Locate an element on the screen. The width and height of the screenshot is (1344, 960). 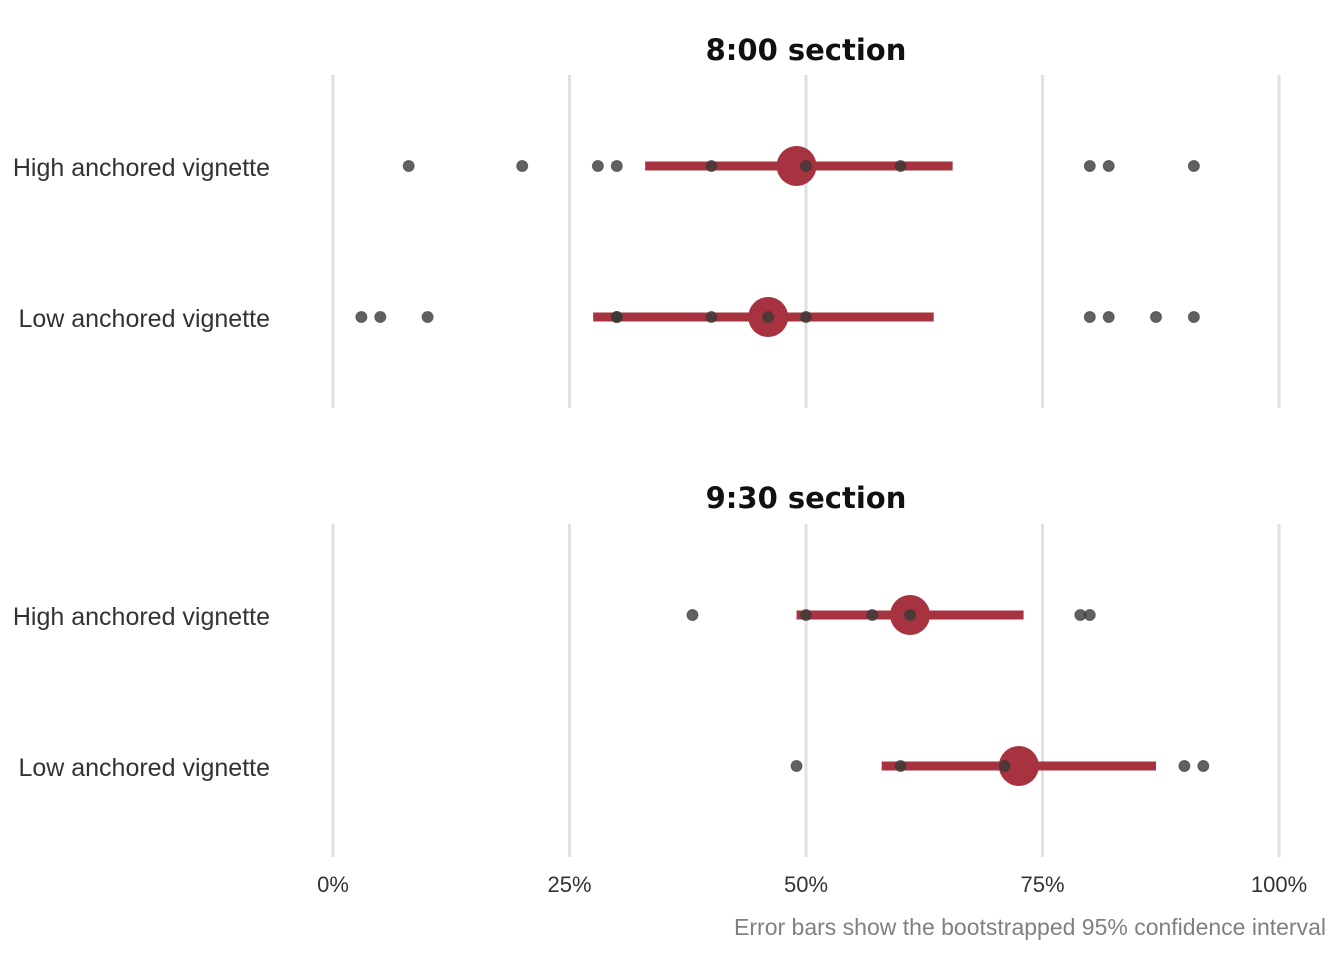
row-label-low-8-00: Low anchored vignette is located at coordinates (144, 319).